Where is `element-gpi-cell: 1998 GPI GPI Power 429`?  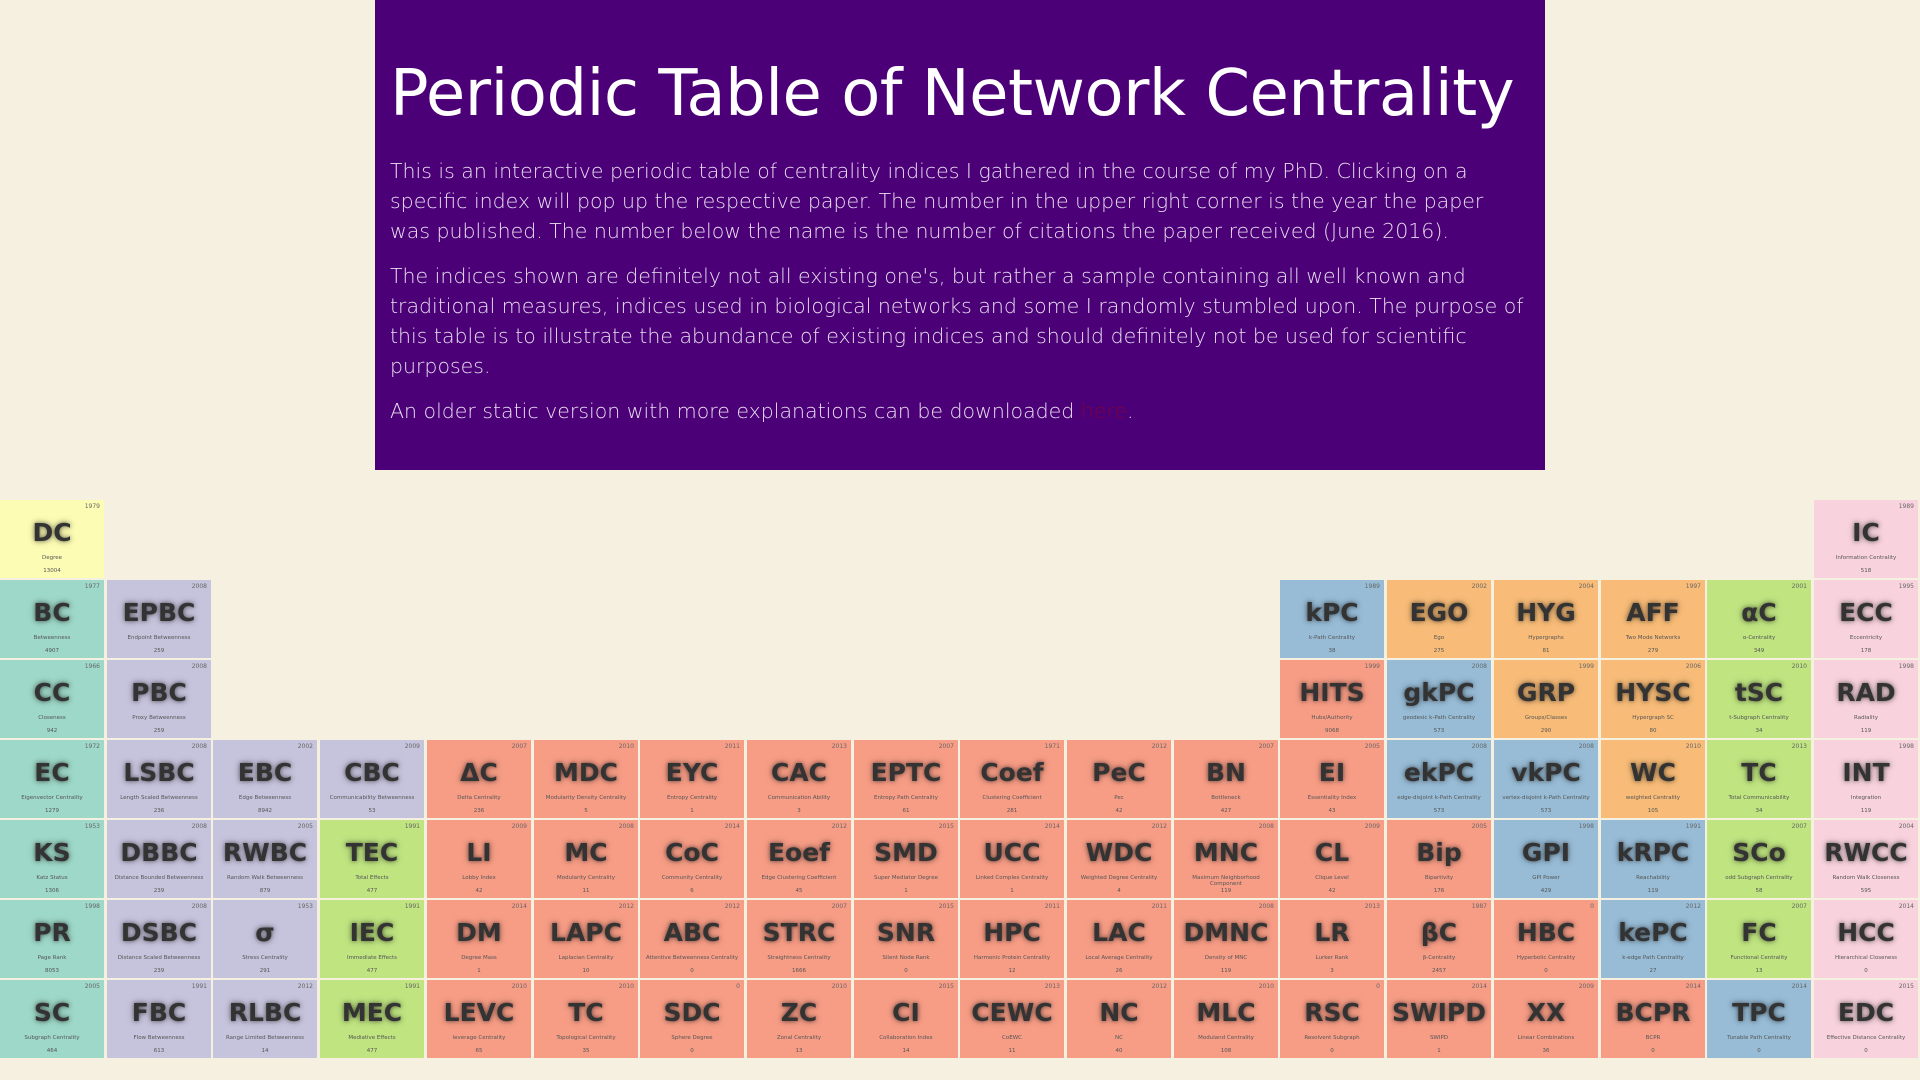
element-gpi-cell: 1998 GPI GPI Power 429 is located at coordinates (1546, 859).